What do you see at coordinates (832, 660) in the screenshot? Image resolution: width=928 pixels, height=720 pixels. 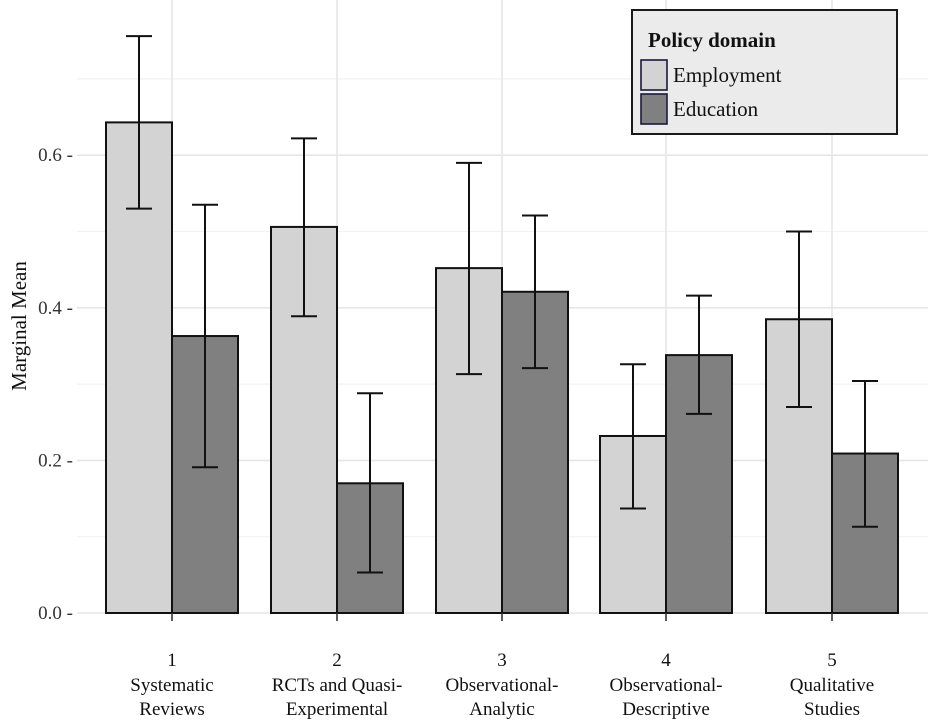 I see `x-tick-number: 5` at bounding box center [832, 660].